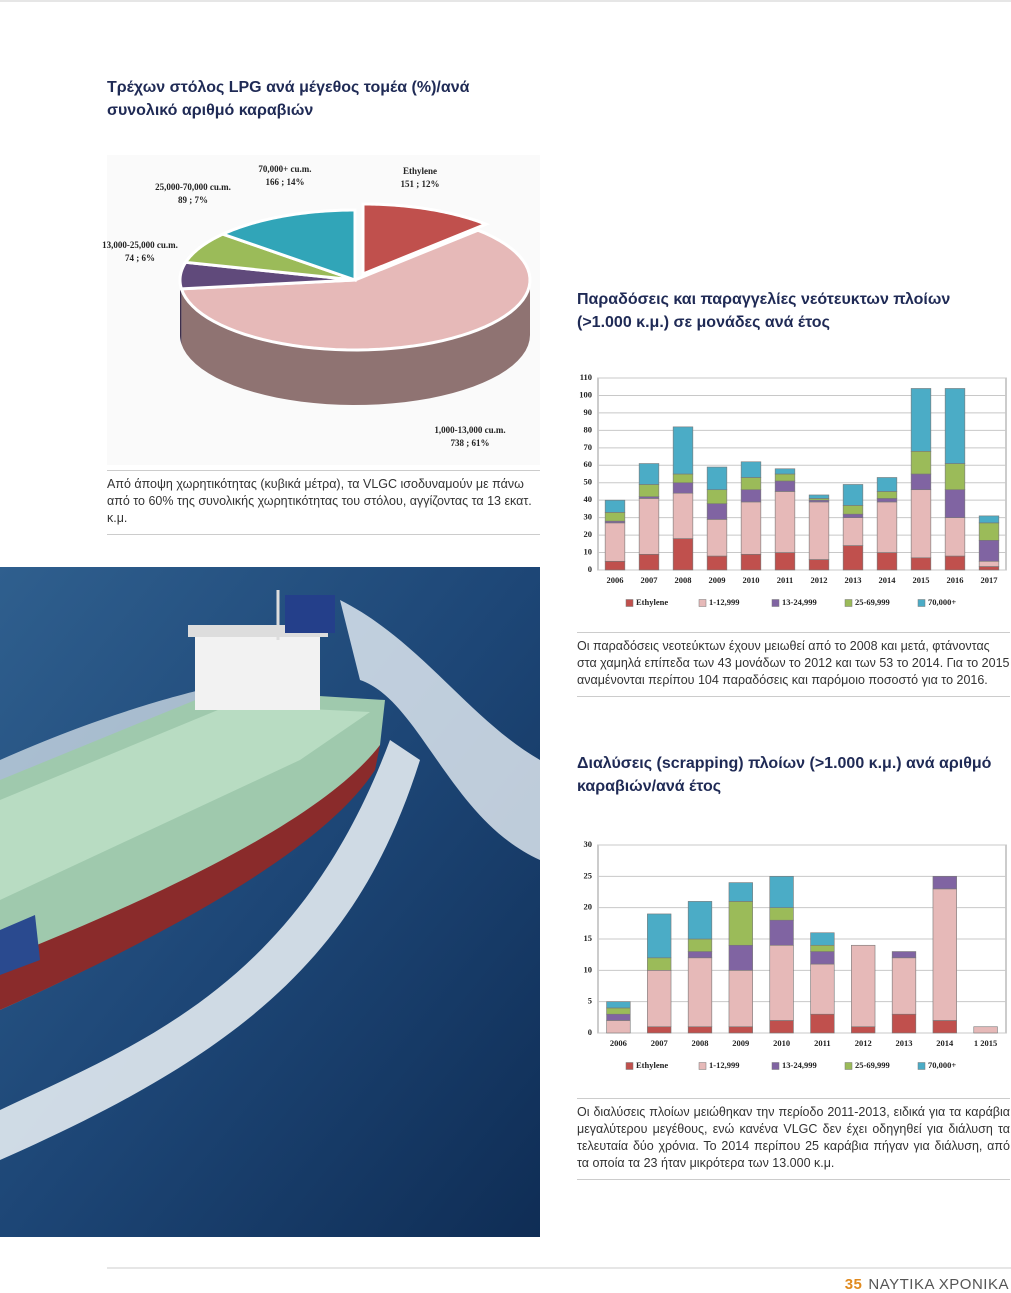  What do you see at coordinates (740, 1043) in the screenshot?
I see `x-tick-label: 2009` at bounding box center [740, 1043].